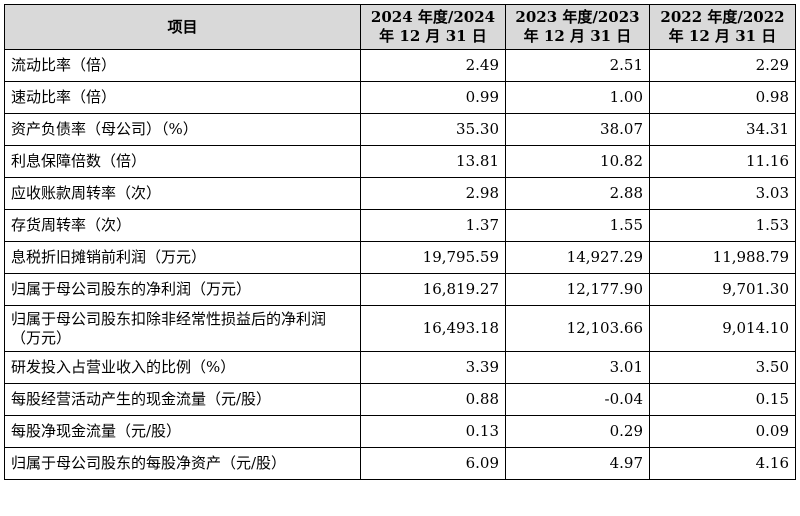 The width and height of the screenshot is (800, 516). What do you see at coordinates (182, 65) in the screenshot?
I see `row-label: 流动比率（倍）` at bounding box center [182, 65].